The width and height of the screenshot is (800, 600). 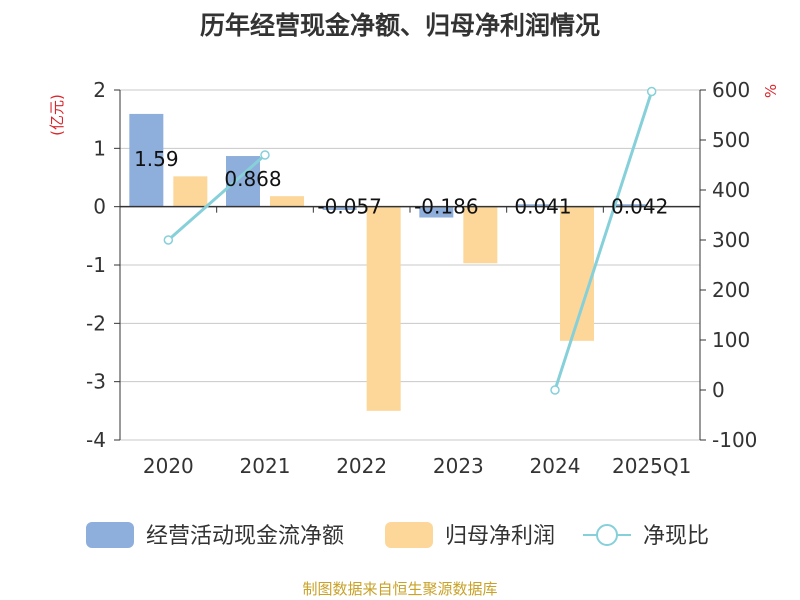 I want to click on ratio-point-2021, so click(x=265, y=155).